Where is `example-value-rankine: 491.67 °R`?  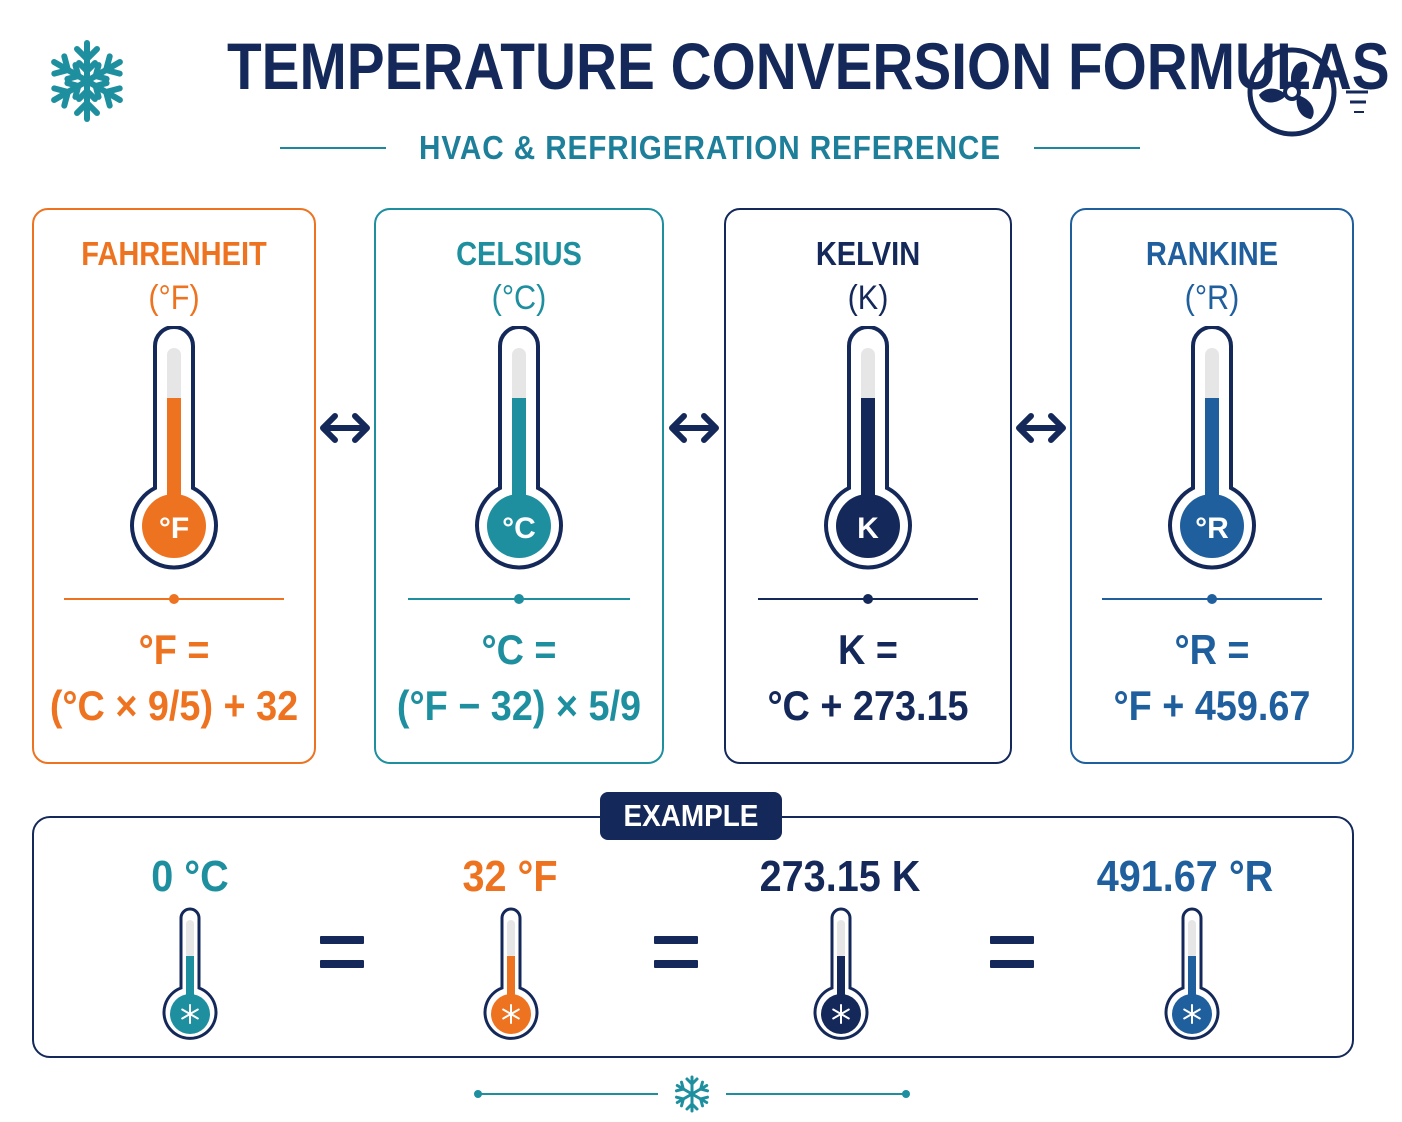
example-value-rankine: 491.67 °R is located at coordinates (1185, 876).